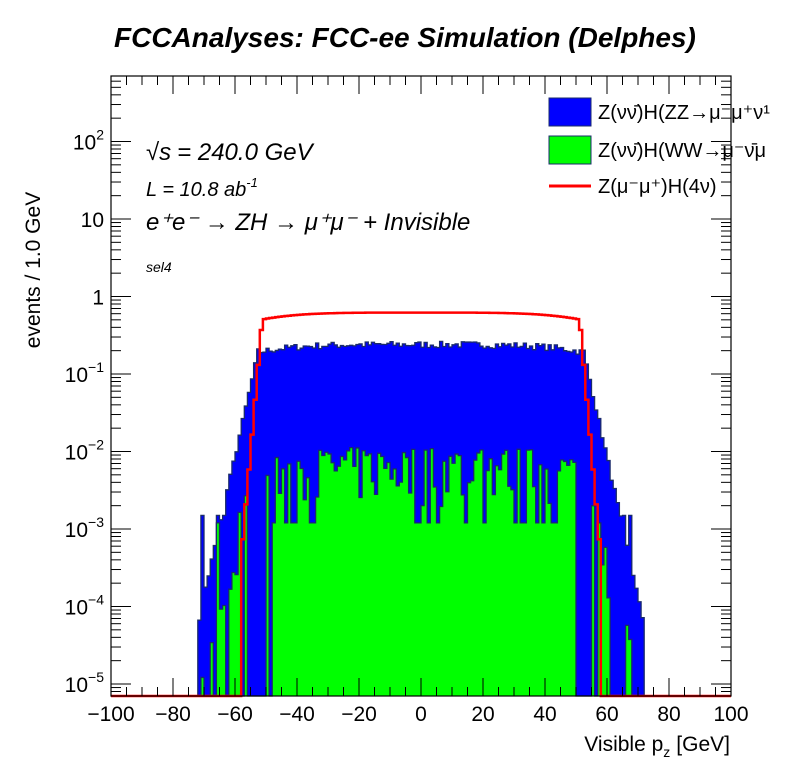 The width and height of the screenshot is (796, 772). What do you see at coordinates (359, 714) in the screenshot?
I see `x-tick-label: −20` at bounding box center [359, 714].